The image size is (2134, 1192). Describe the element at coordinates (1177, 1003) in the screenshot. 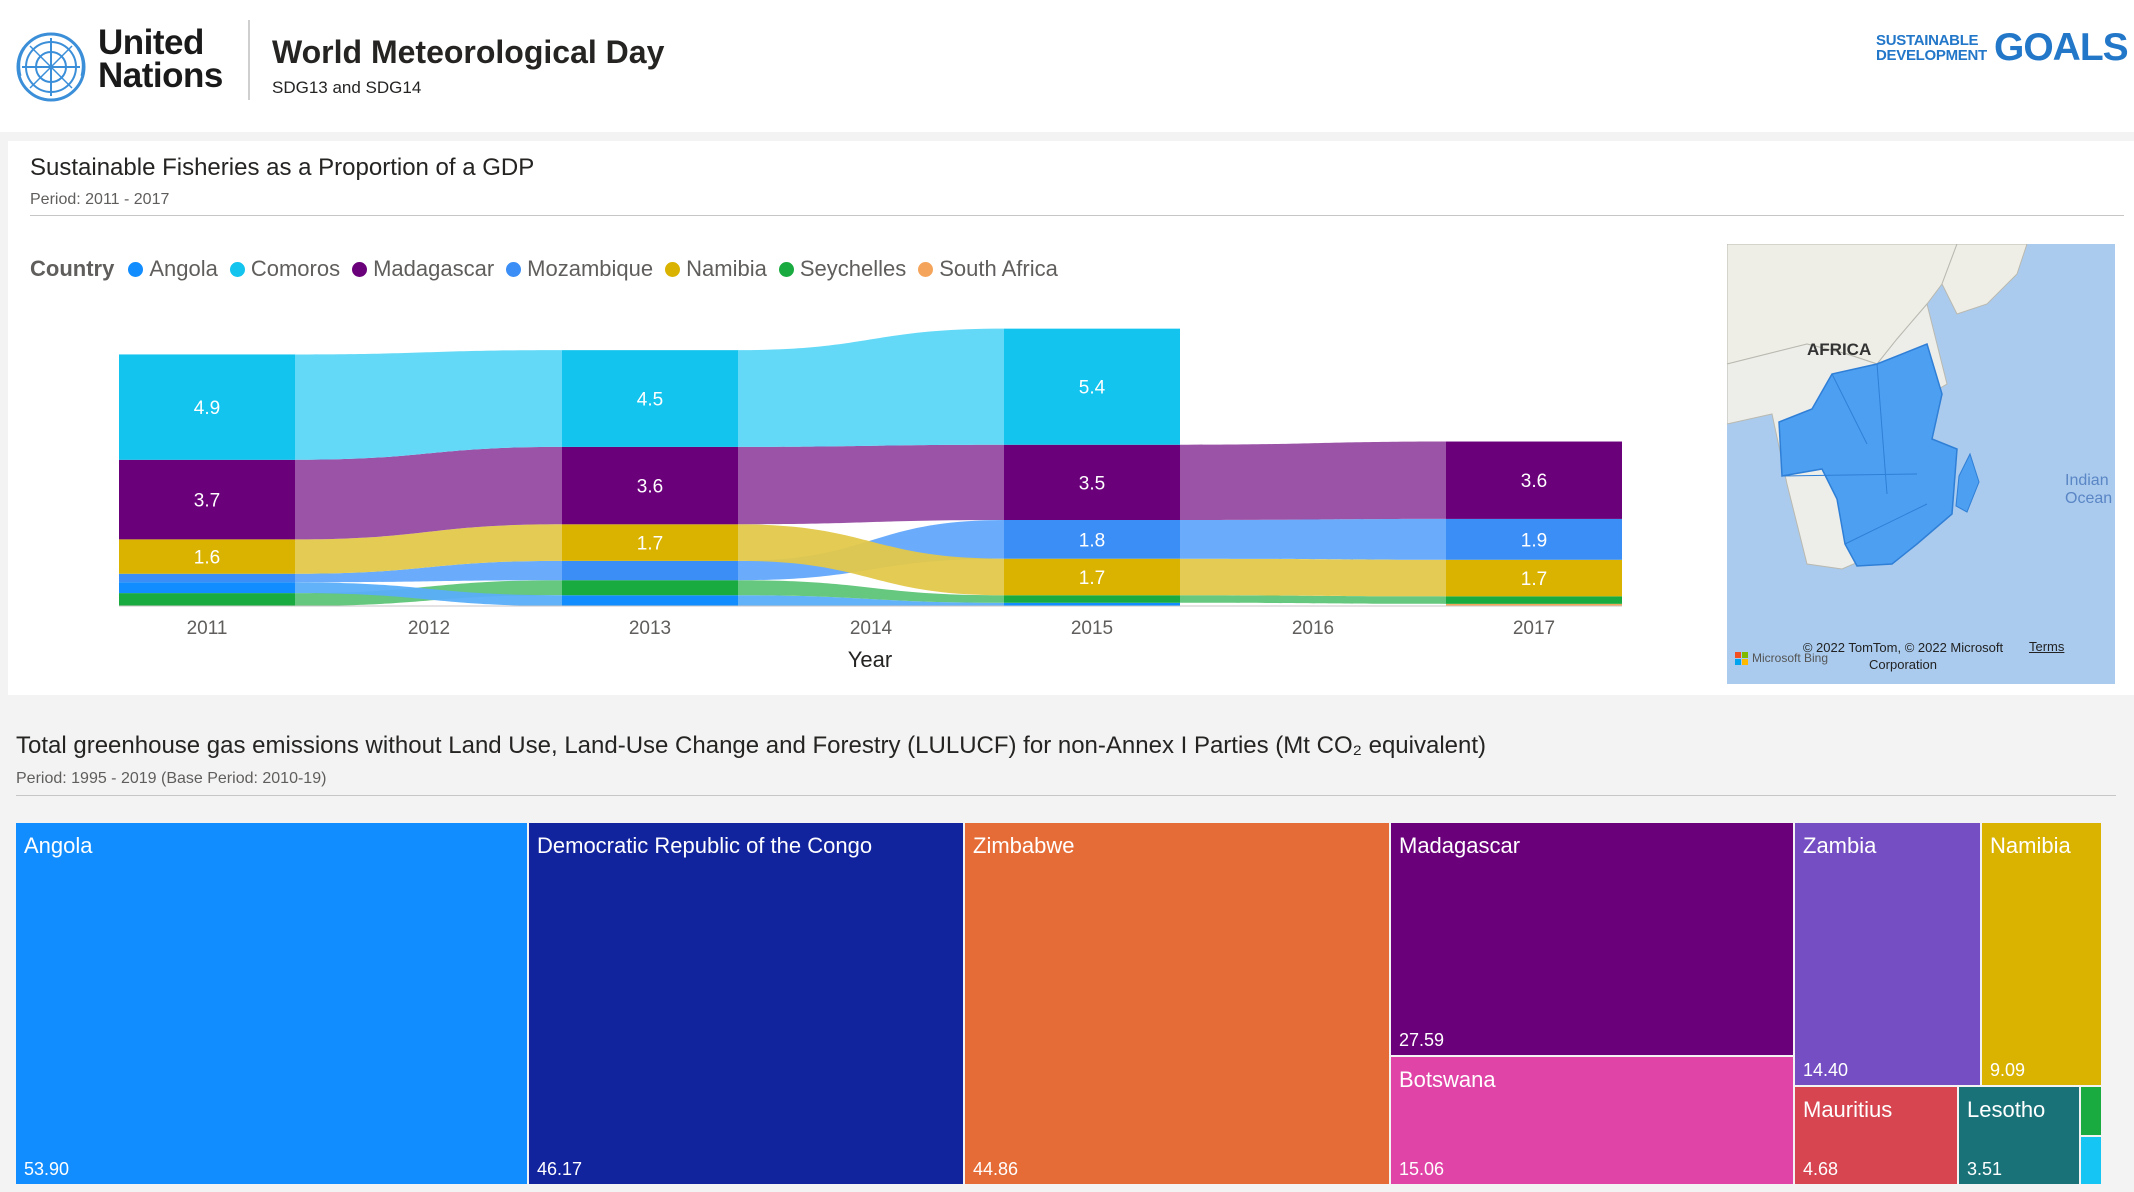

I see `treemap-cell-zimbabwe: Zimbabwe 44.86` at that location.